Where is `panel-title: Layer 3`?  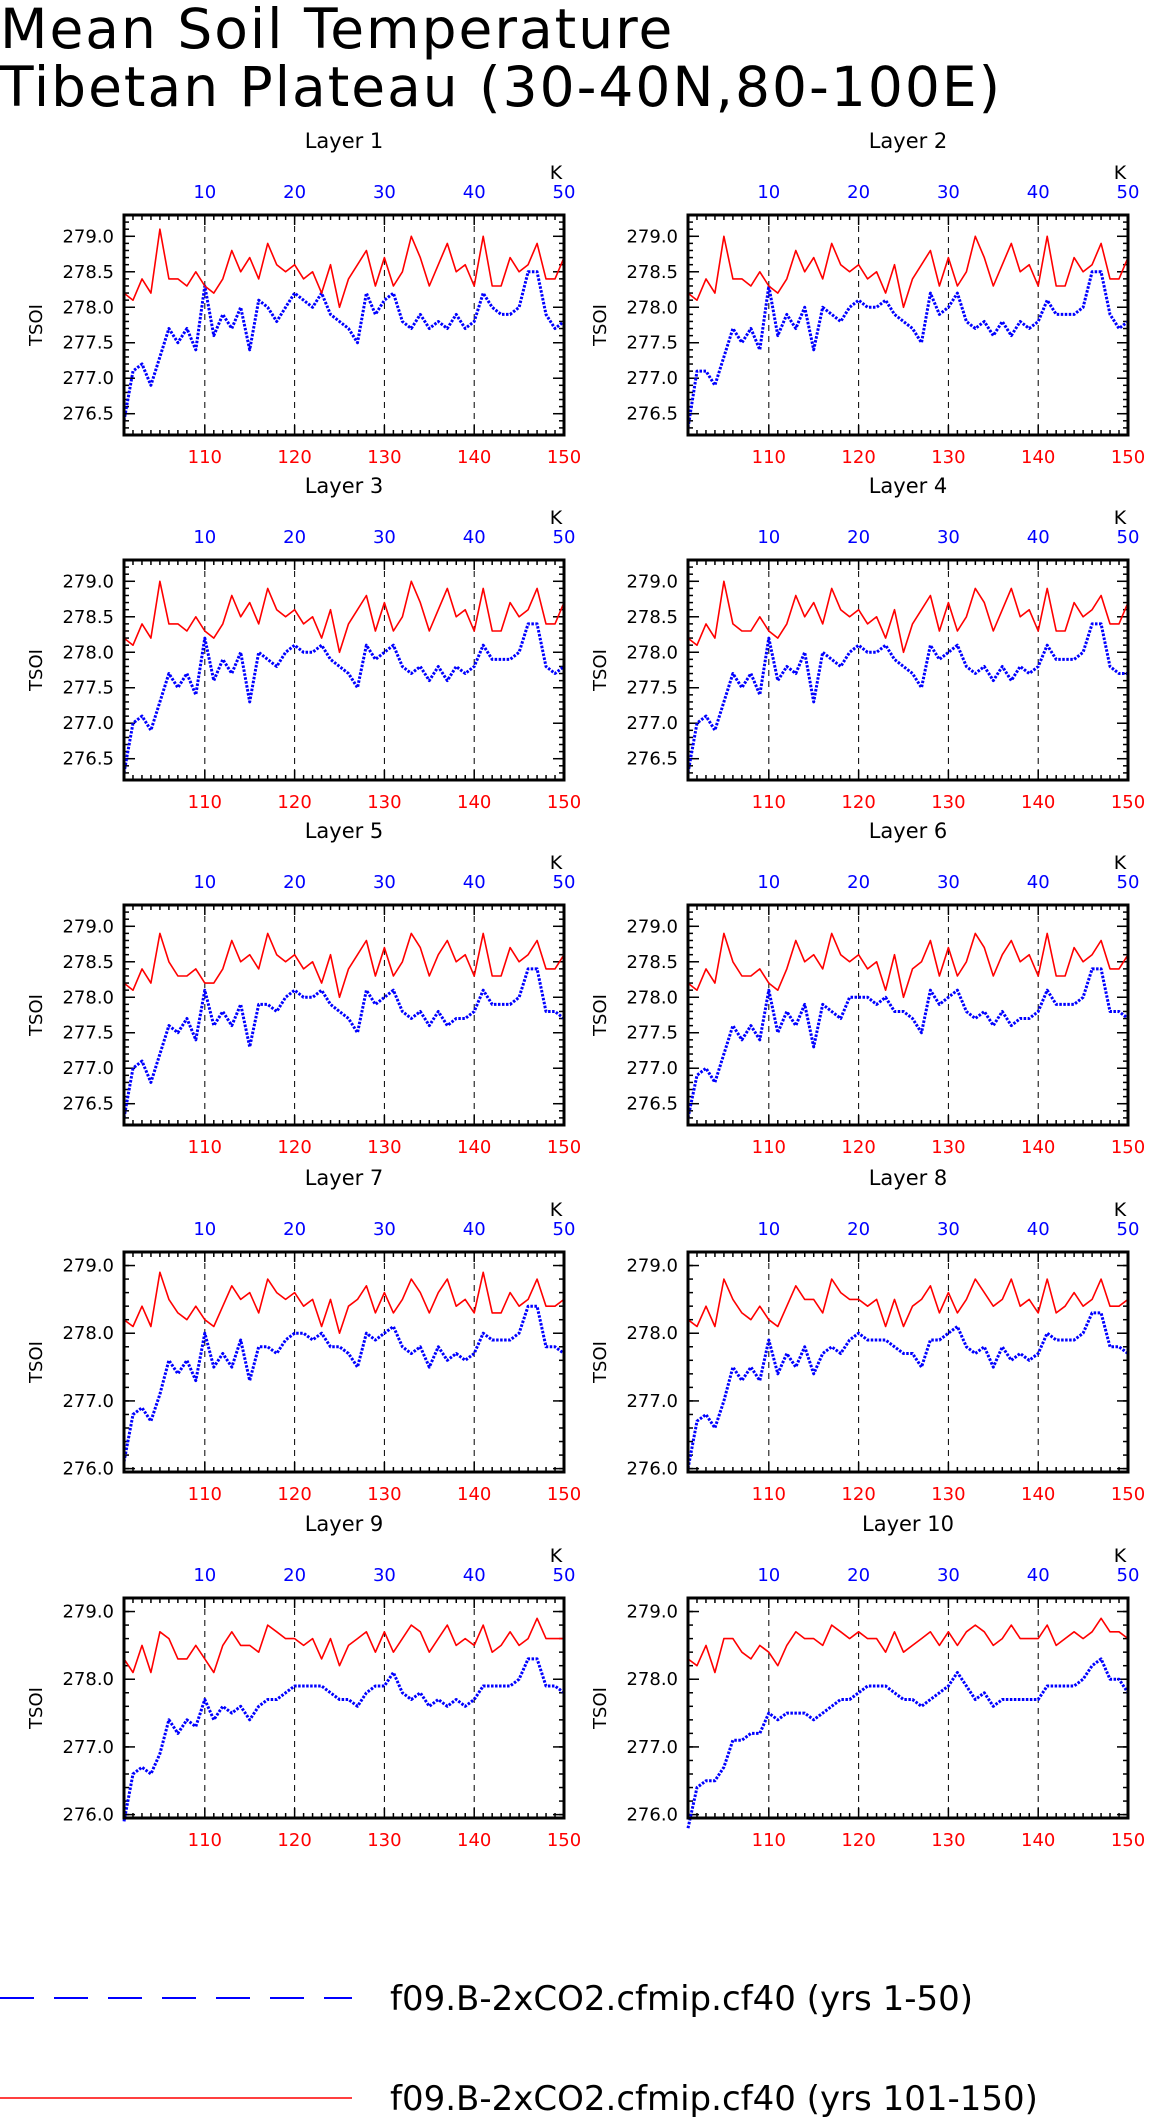 panel-title: Layer 3 is located at coordinates (344, 486).